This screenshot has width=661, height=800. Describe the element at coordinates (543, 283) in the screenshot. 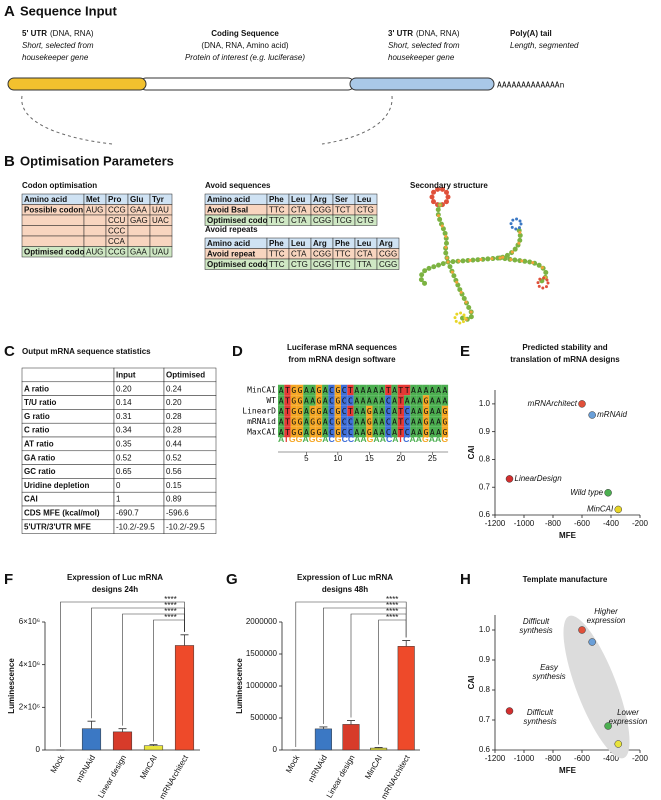

I see `structure-loop` at that location.